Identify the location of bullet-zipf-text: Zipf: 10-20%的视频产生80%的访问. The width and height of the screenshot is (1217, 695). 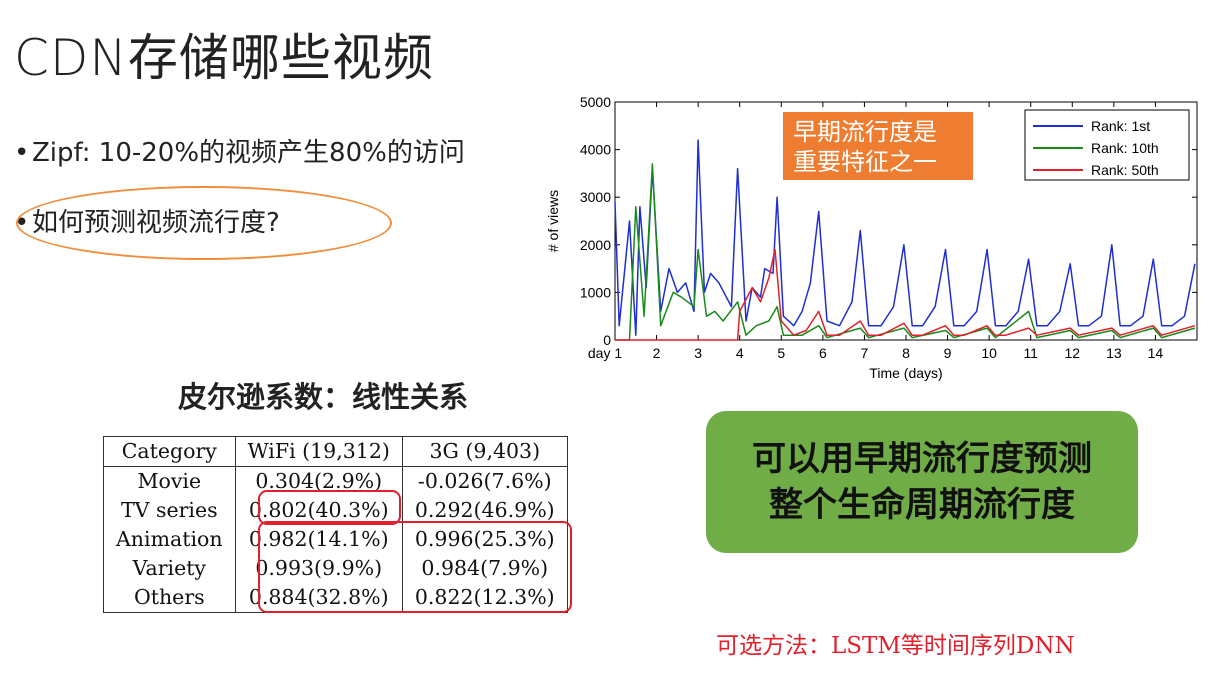
(248, 153).